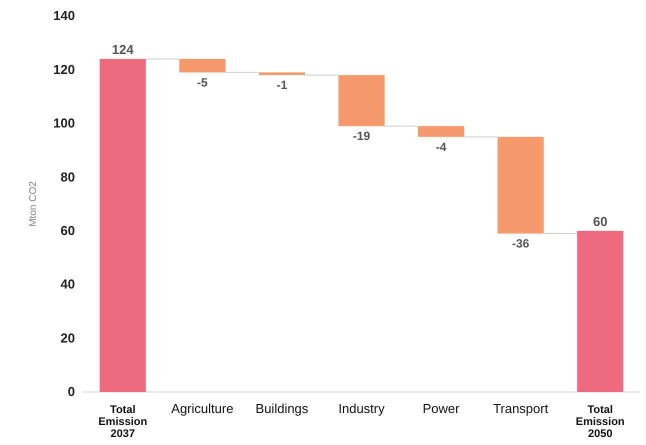 This screenshot has width=646, height=445. I want to click on x-tick-label: Total Emission 2037, so click(123, 422).